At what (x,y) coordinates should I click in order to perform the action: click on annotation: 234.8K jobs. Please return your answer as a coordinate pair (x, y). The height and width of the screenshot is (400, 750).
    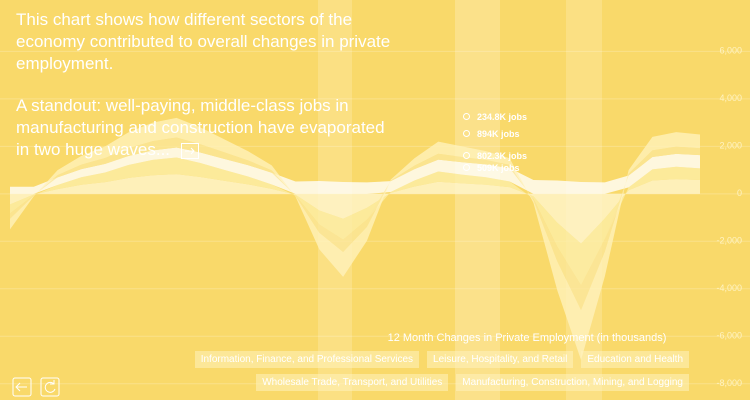
    Looking at the image, I should click on (502, 117).